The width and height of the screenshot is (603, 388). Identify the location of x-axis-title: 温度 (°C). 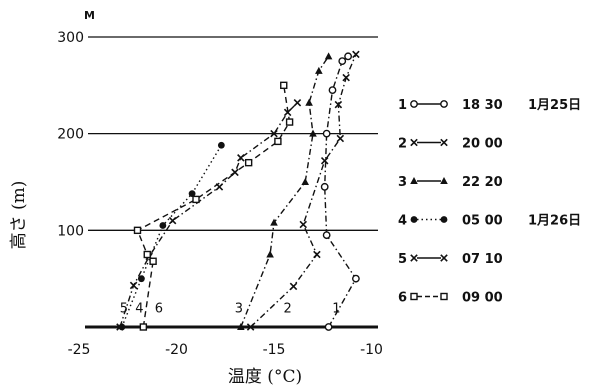
(265, 377).